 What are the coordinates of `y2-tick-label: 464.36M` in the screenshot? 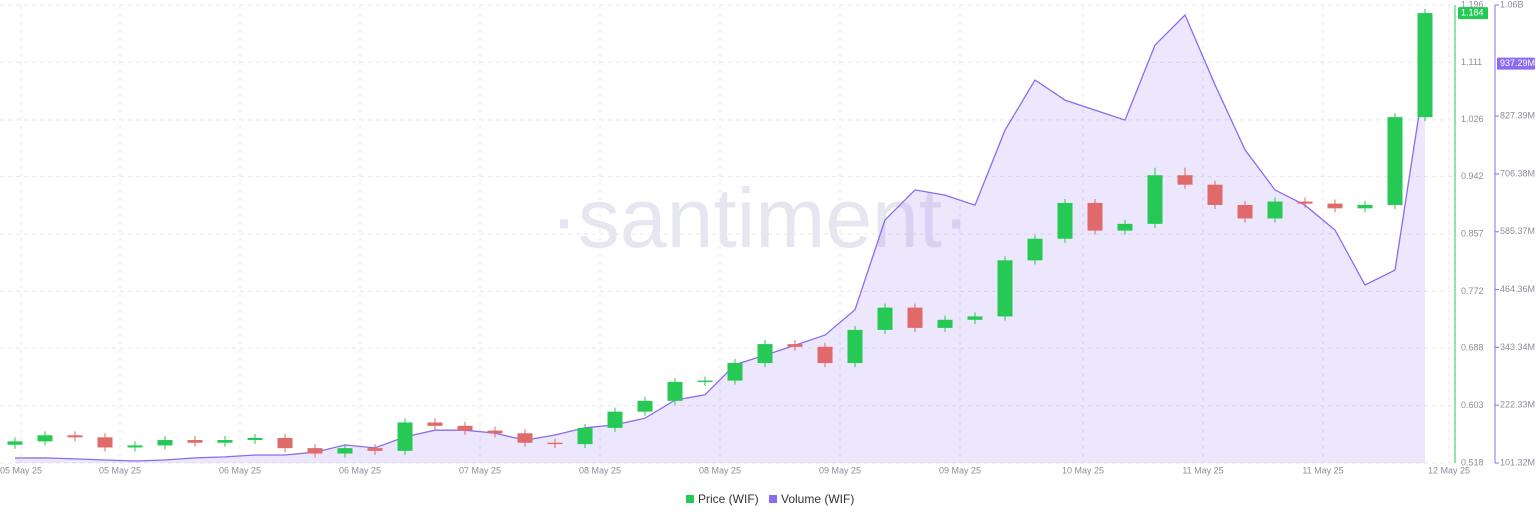 It's located at (1517, 289).